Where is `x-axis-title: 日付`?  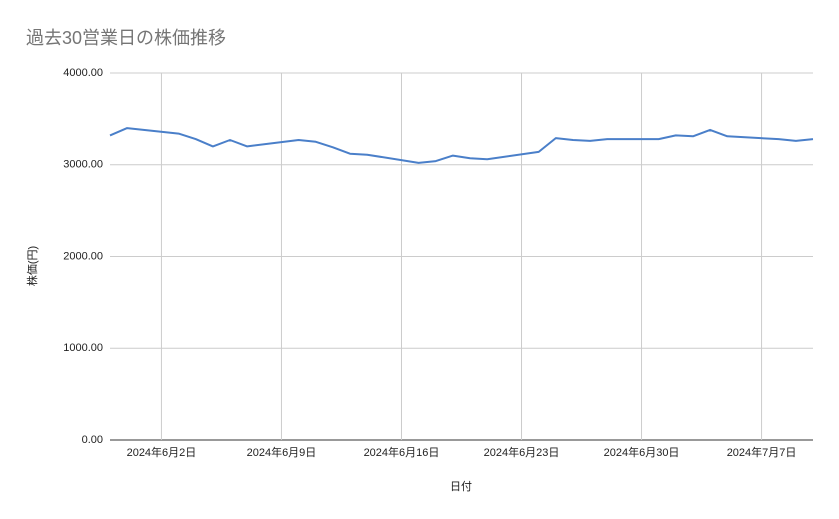
x-axis-title: 日付 is located at coordinates (461, 486).